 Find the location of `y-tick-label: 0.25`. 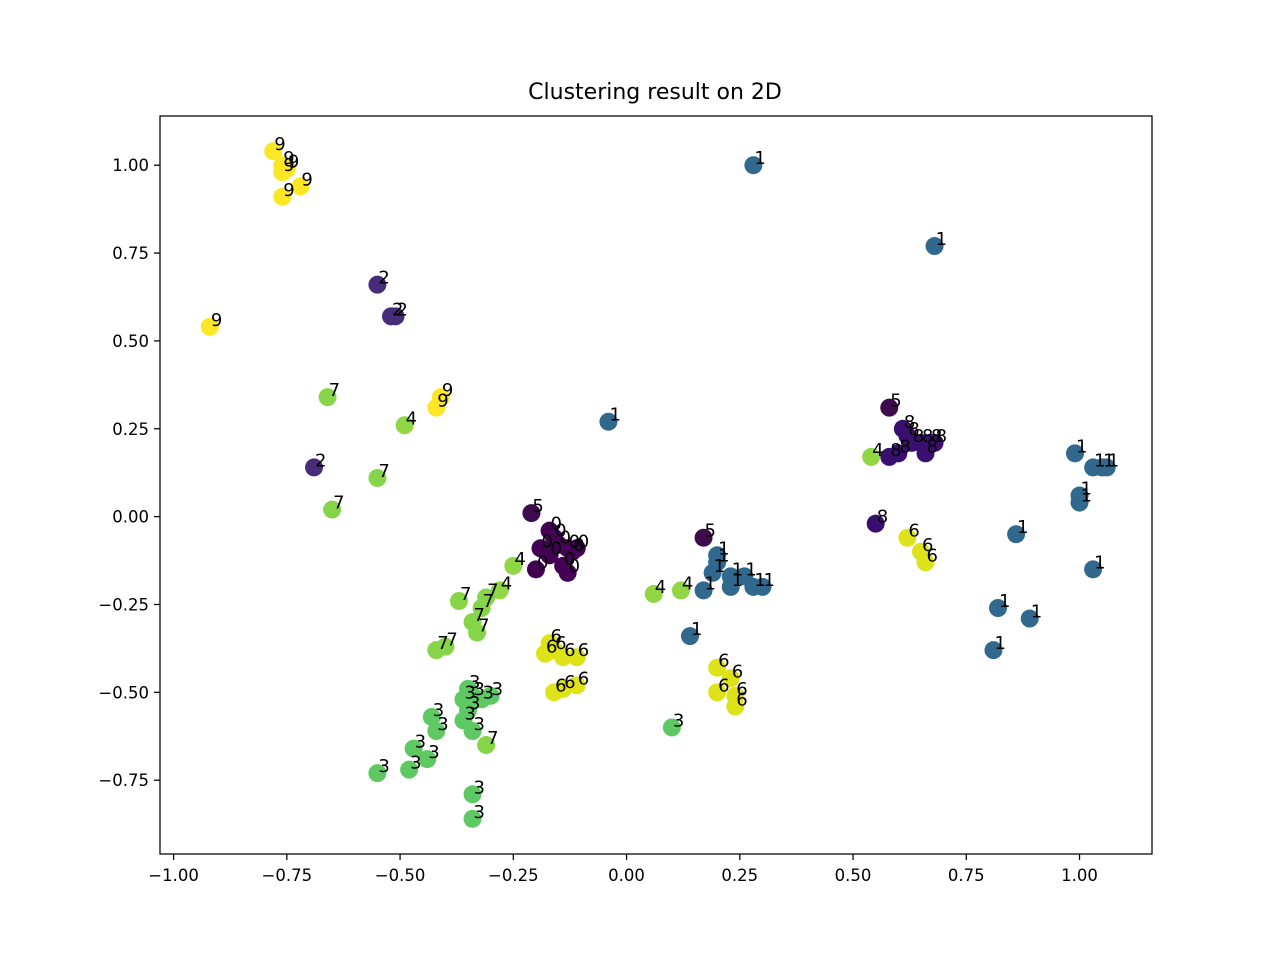

y-tick-label: 0.25 is located at coordinates (130, 429).